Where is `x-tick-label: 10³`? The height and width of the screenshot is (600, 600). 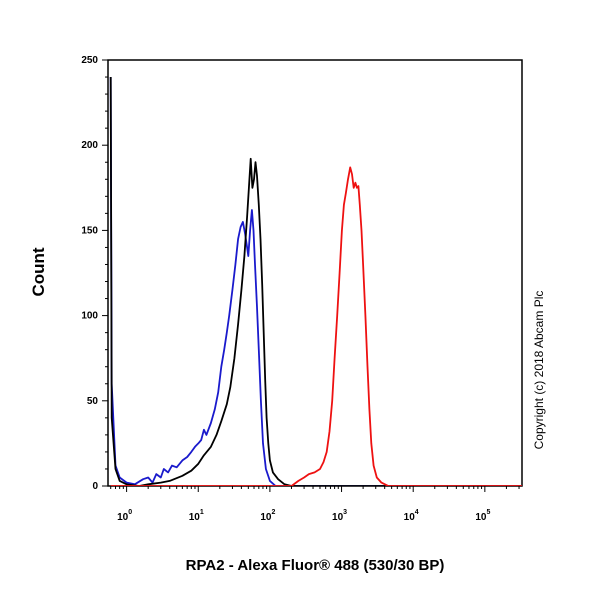 x-tick-label: 10³ is located at coordinates (339, 516).